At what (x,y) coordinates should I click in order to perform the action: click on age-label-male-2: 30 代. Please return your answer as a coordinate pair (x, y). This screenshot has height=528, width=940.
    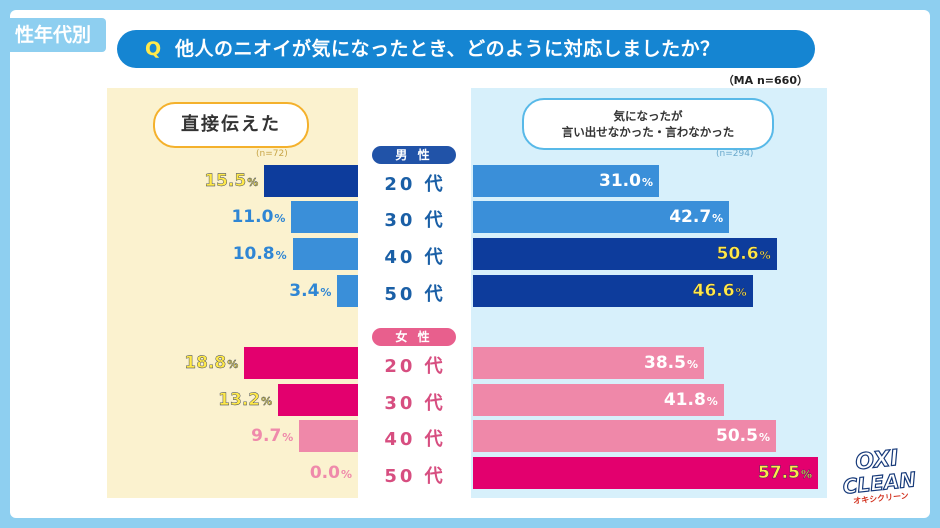
    Looking at the image, I should click on (415, 220).